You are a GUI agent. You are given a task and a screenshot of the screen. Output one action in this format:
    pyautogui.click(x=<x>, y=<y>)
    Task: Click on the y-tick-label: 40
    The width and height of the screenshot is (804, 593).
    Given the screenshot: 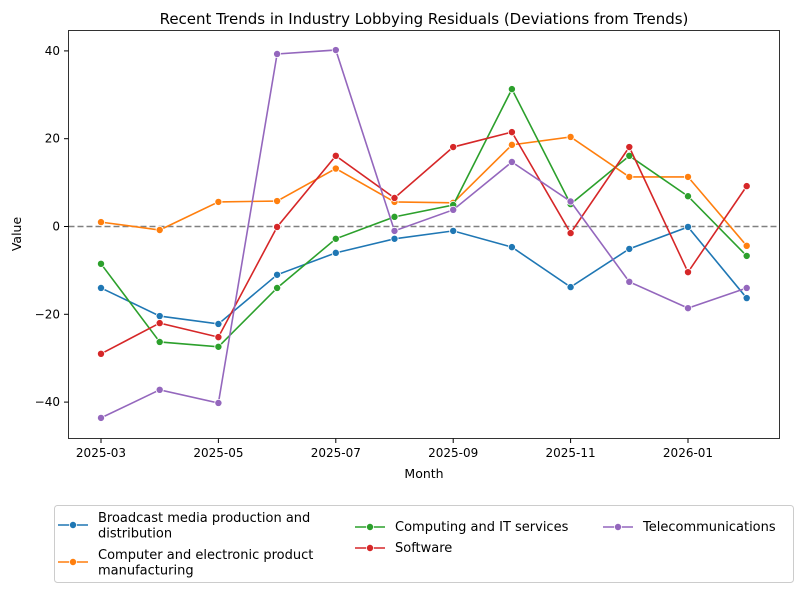 What is the action you would take?
    pyautogui.click(x=52, y=51)
    